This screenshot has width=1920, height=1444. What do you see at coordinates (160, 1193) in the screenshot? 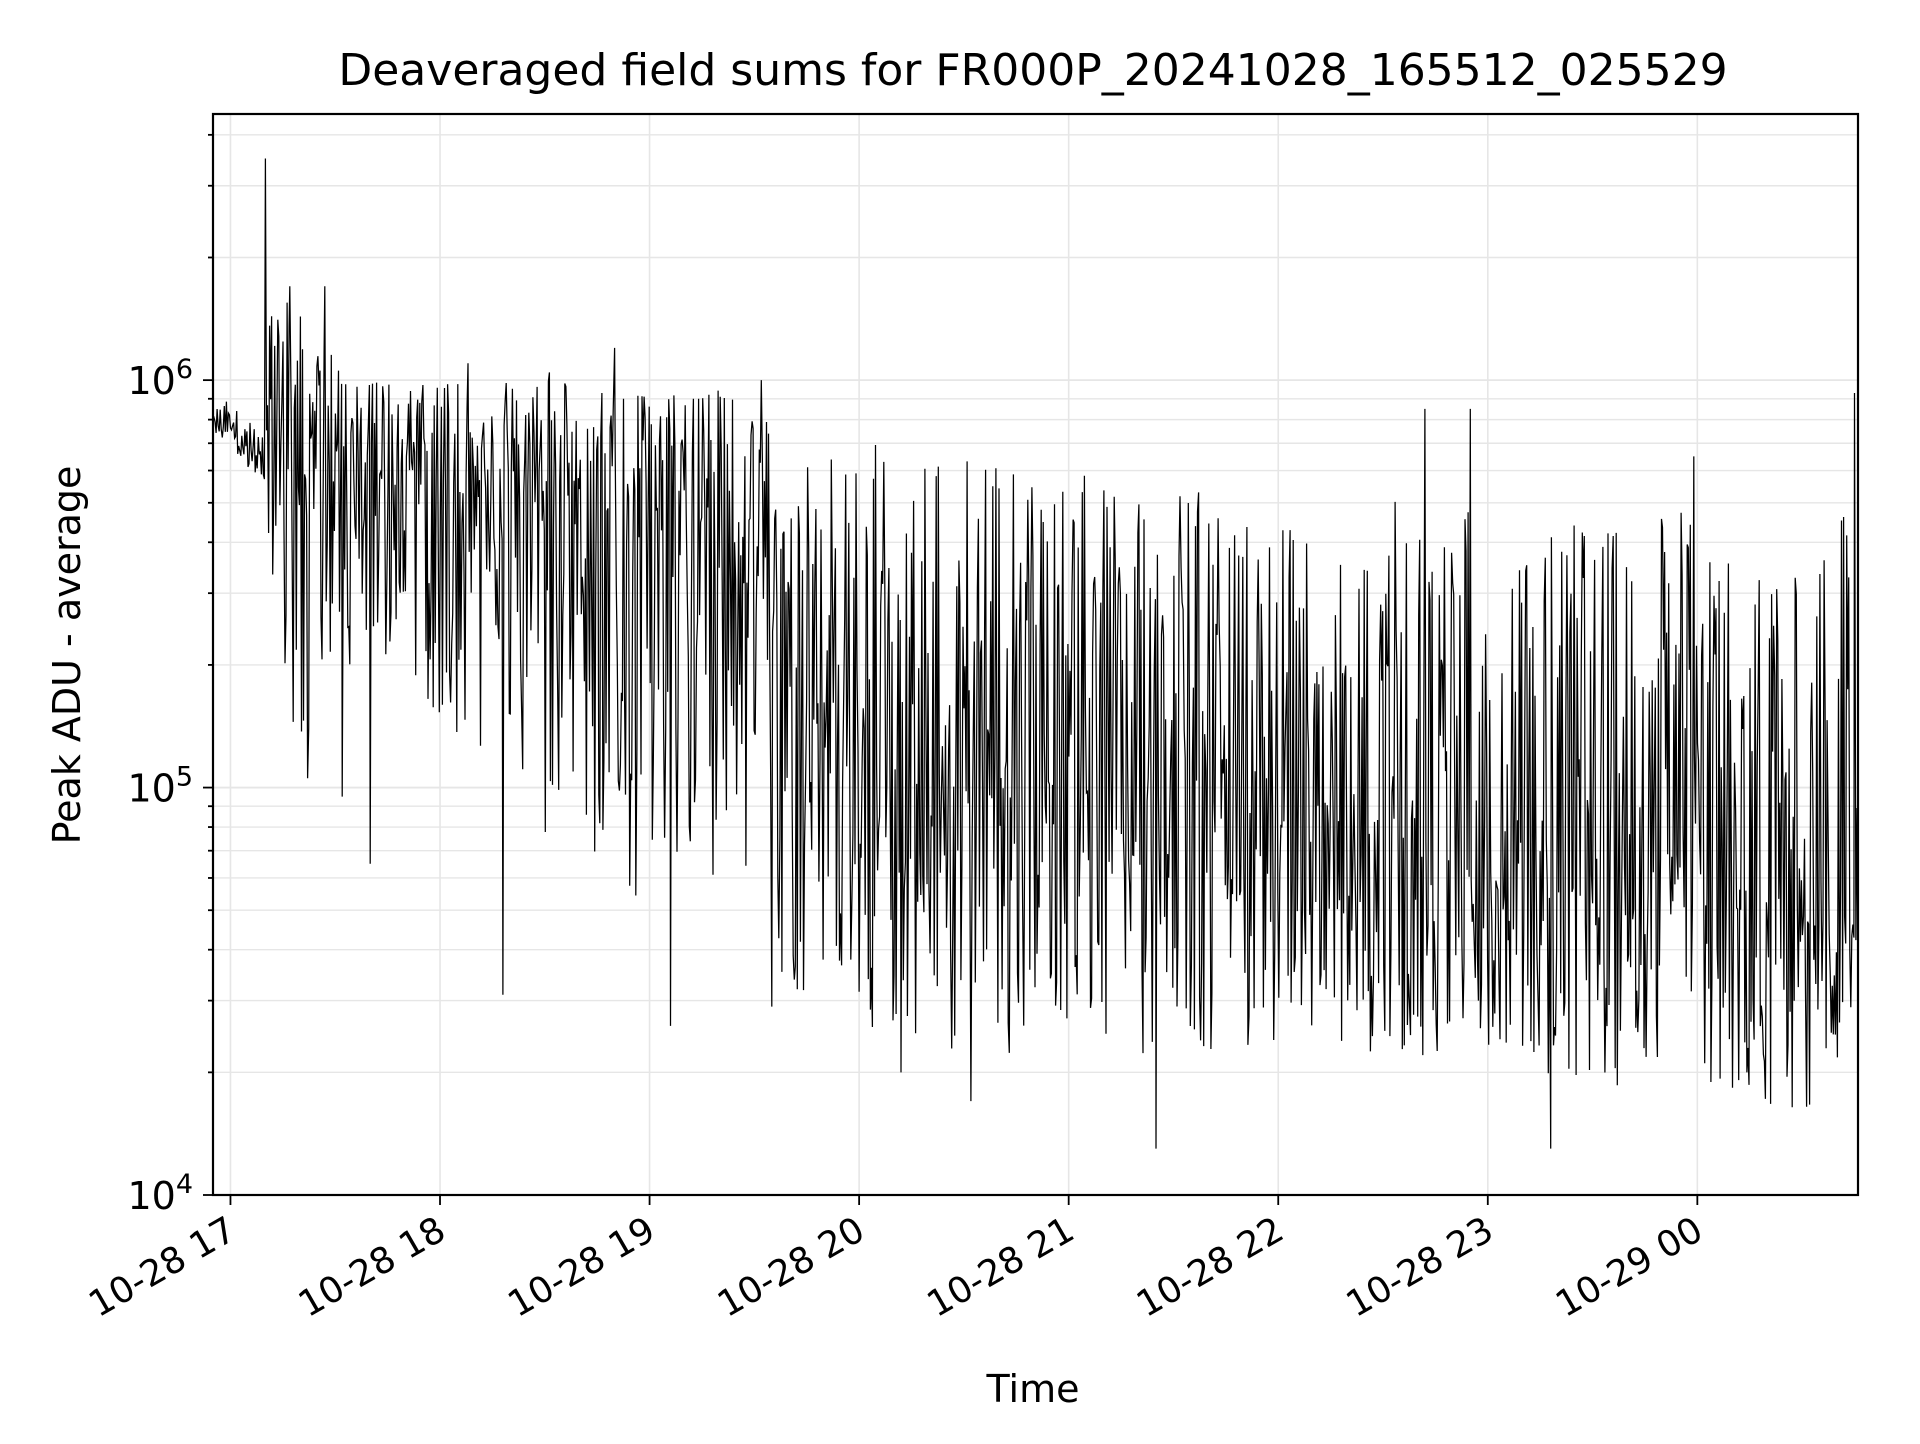
I see `y-tick-label: 104` at bounding box center [160, 1193].